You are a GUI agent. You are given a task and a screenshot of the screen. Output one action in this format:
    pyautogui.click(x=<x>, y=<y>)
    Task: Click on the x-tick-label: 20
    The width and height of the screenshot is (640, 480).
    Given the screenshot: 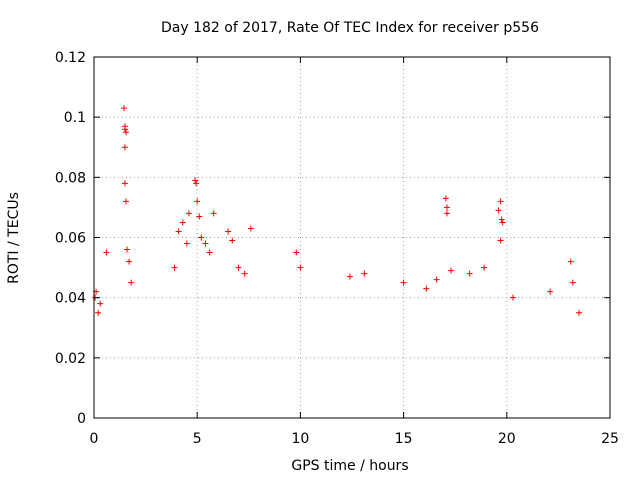 What is the action you would take?
    pyautogui.click(x=507, y=439)
    